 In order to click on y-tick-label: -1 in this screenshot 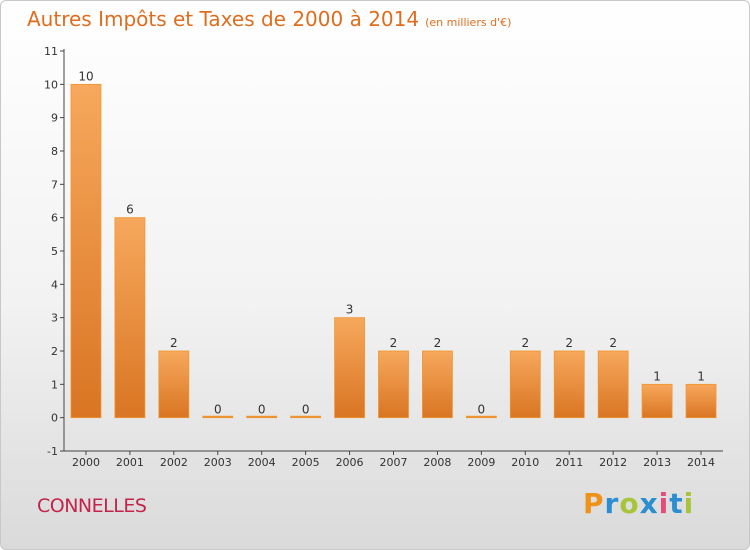, I will do `click(52, 451)`.